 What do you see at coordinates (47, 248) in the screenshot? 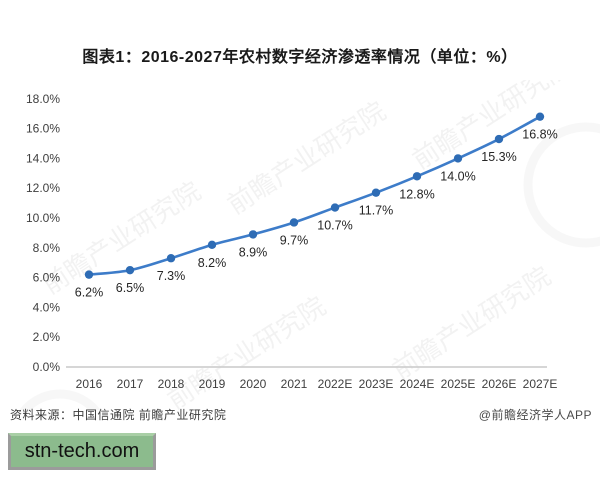
I see `y-tick-label: 8.0%` at bounding box center [47, 248].